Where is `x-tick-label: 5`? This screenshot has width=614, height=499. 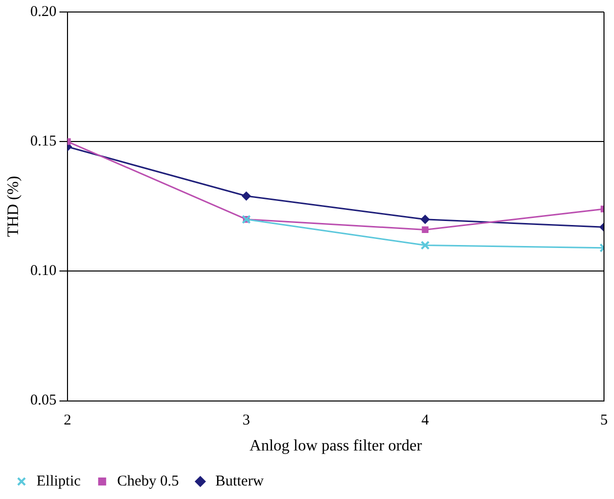
x-tick-label: 5 is located at coordinates (604, 420).